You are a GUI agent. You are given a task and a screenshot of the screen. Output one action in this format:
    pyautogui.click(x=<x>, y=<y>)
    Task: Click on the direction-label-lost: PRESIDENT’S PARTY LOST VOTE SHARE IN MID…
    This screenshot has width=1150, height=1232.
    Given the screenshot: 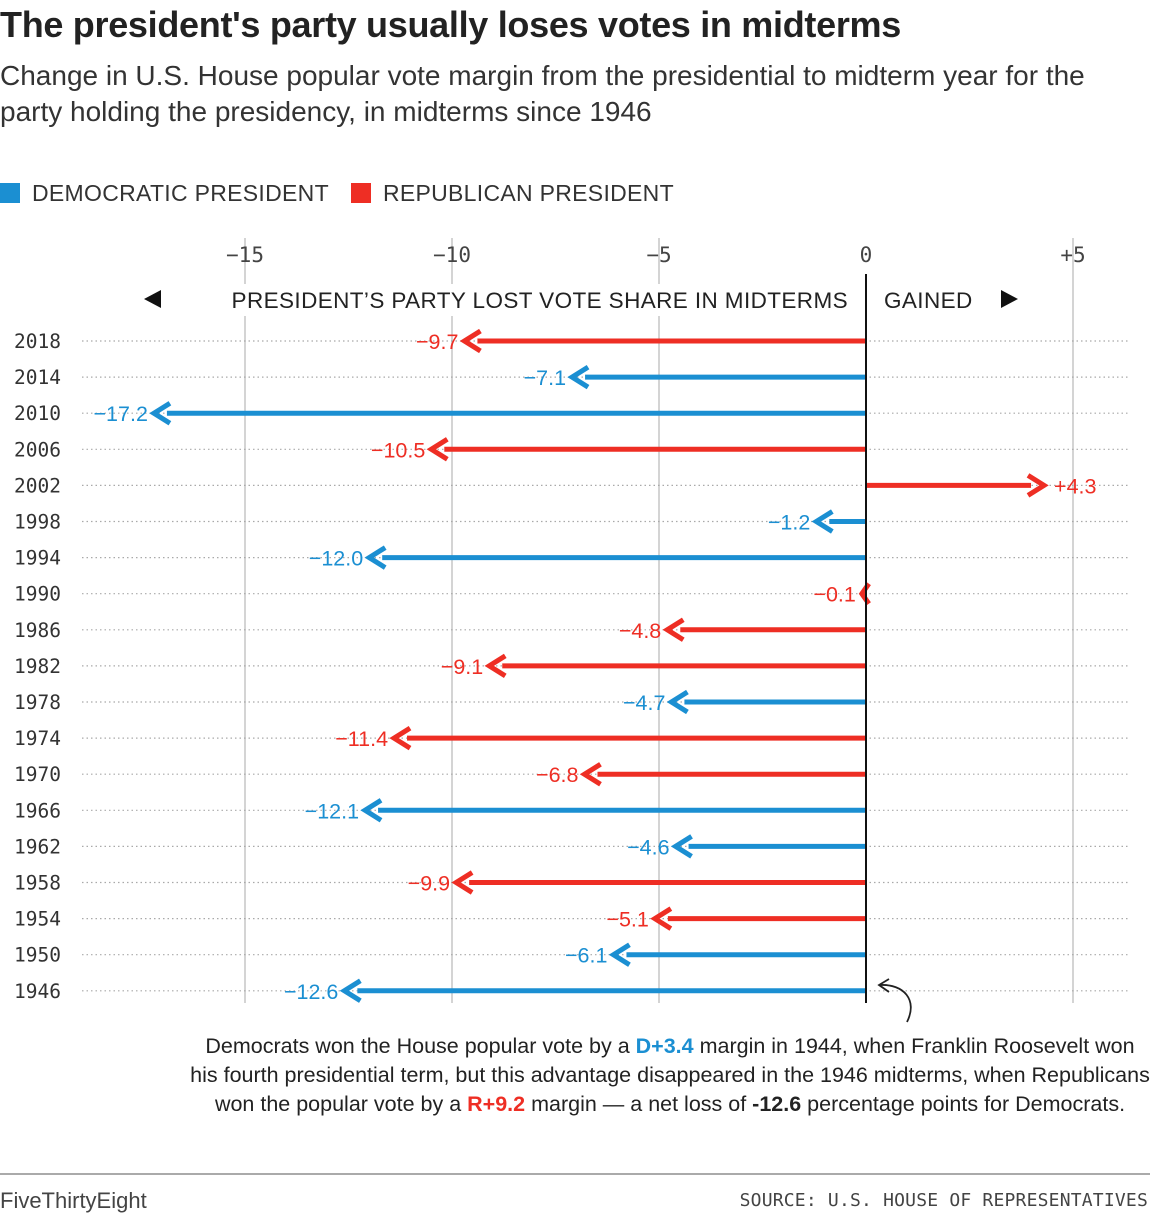 What is the action you would take?
    pyautogui.click(x=540, y=300)
    